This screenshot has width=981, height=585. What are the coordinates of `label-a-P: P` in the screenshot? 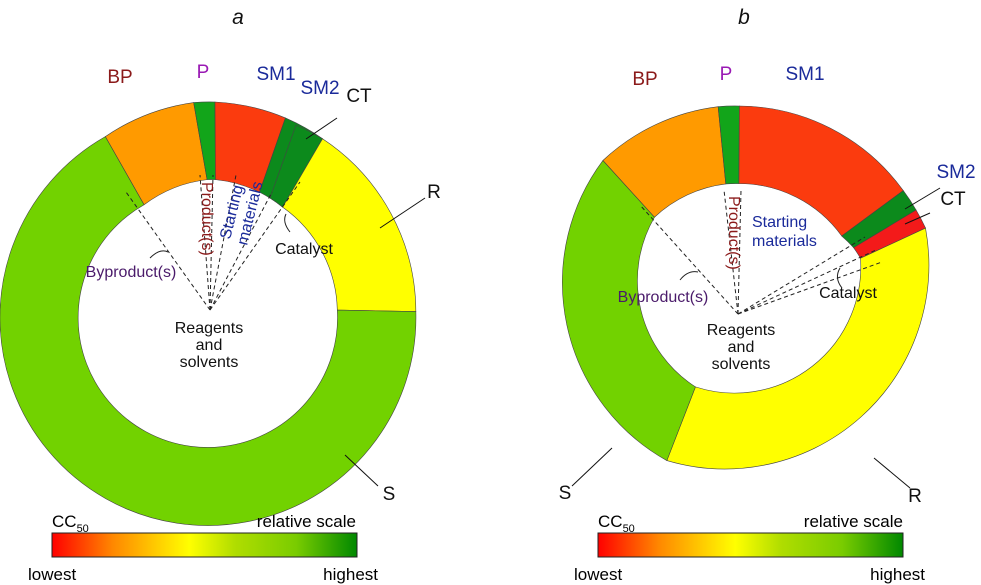 It's located at (203, 72).